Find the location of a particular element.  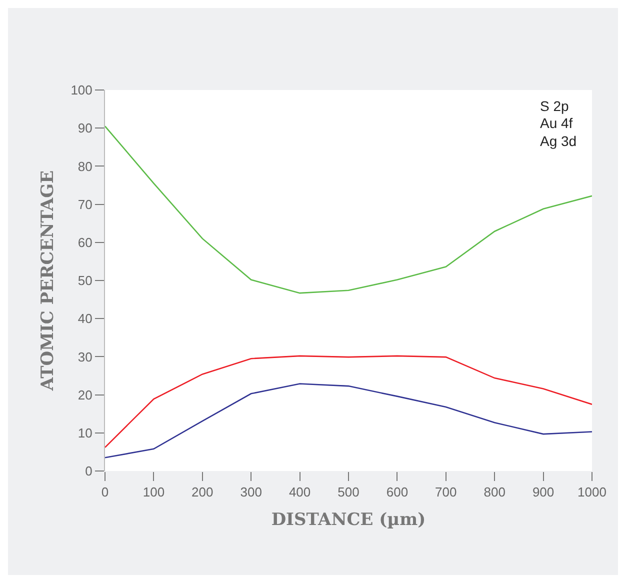

y-tick-label: 20 is located at coordinates (85, 394).